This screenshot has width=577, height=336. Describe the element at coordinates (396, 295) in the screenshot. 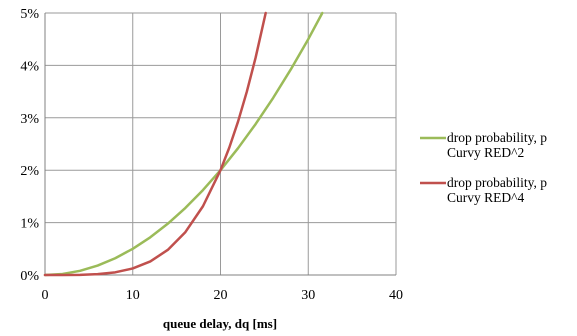

I see `x-tick-40: 40` at that location.